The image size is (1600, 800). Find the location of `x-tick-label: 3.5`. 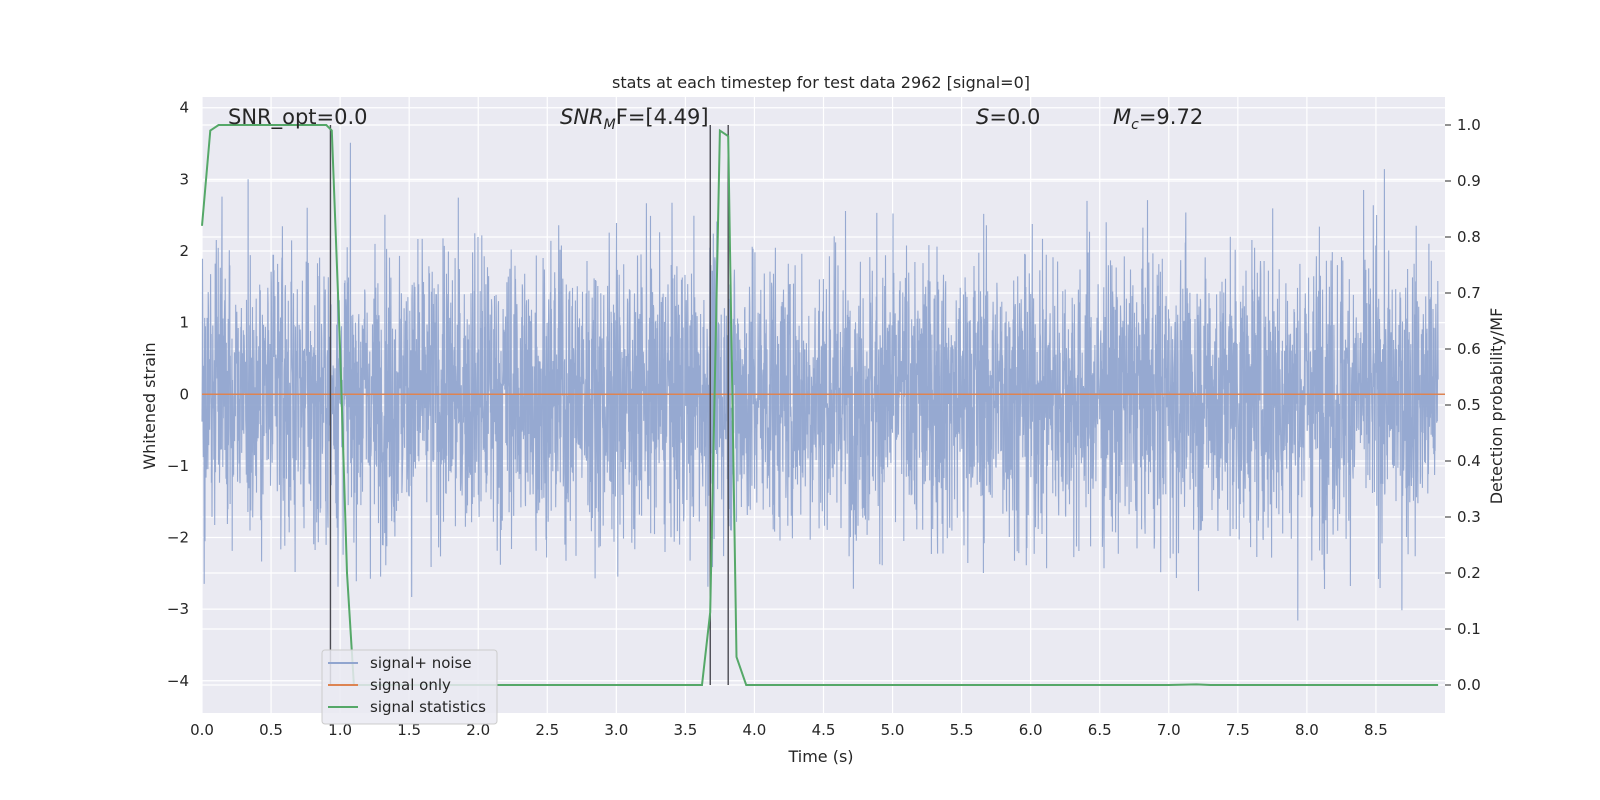

x-tick-label: 3.5 is located at coordinates (685, 730).